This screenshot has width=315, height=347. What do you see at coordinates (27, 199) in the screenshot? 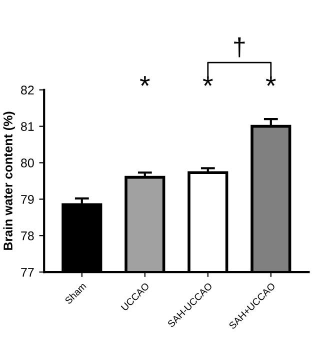
I see `y-tick-label: 79` at bounding box center [27, 199].